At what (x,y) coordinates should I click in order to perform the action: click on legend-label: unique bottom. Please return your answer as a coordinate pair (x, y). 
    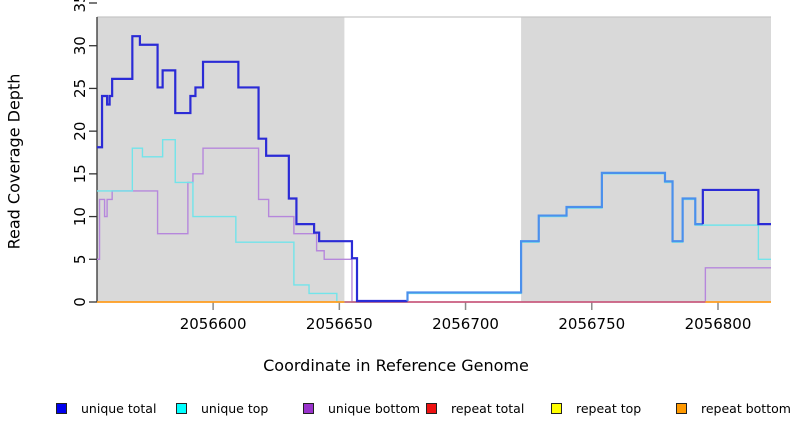
    Looking at the image, I should click on (374, 408).